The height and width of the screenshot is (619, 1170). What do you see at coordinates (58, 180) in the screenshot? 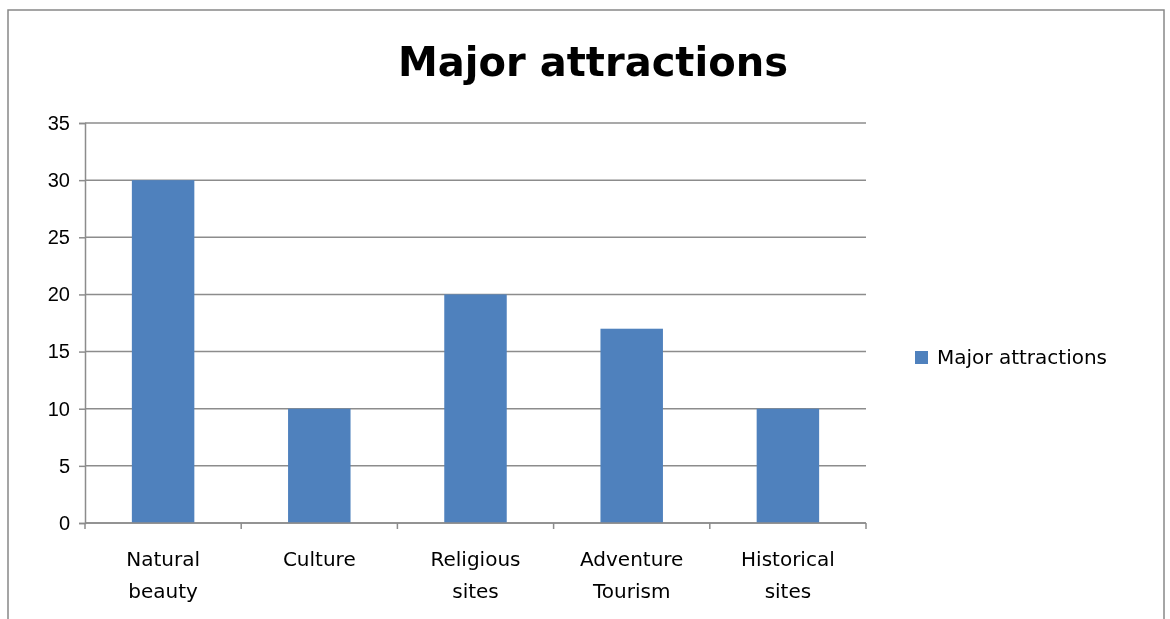
I see `y-tick-label: 30` at bounding box center [58, 180].